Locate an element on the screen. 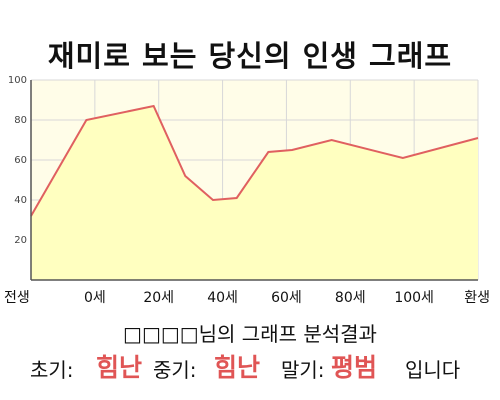 Image resolution: width=500 pixels, height=400 pixels. analysis-title: □□□□님의 그래프 분석결과 is located at coordinates (250, 334).